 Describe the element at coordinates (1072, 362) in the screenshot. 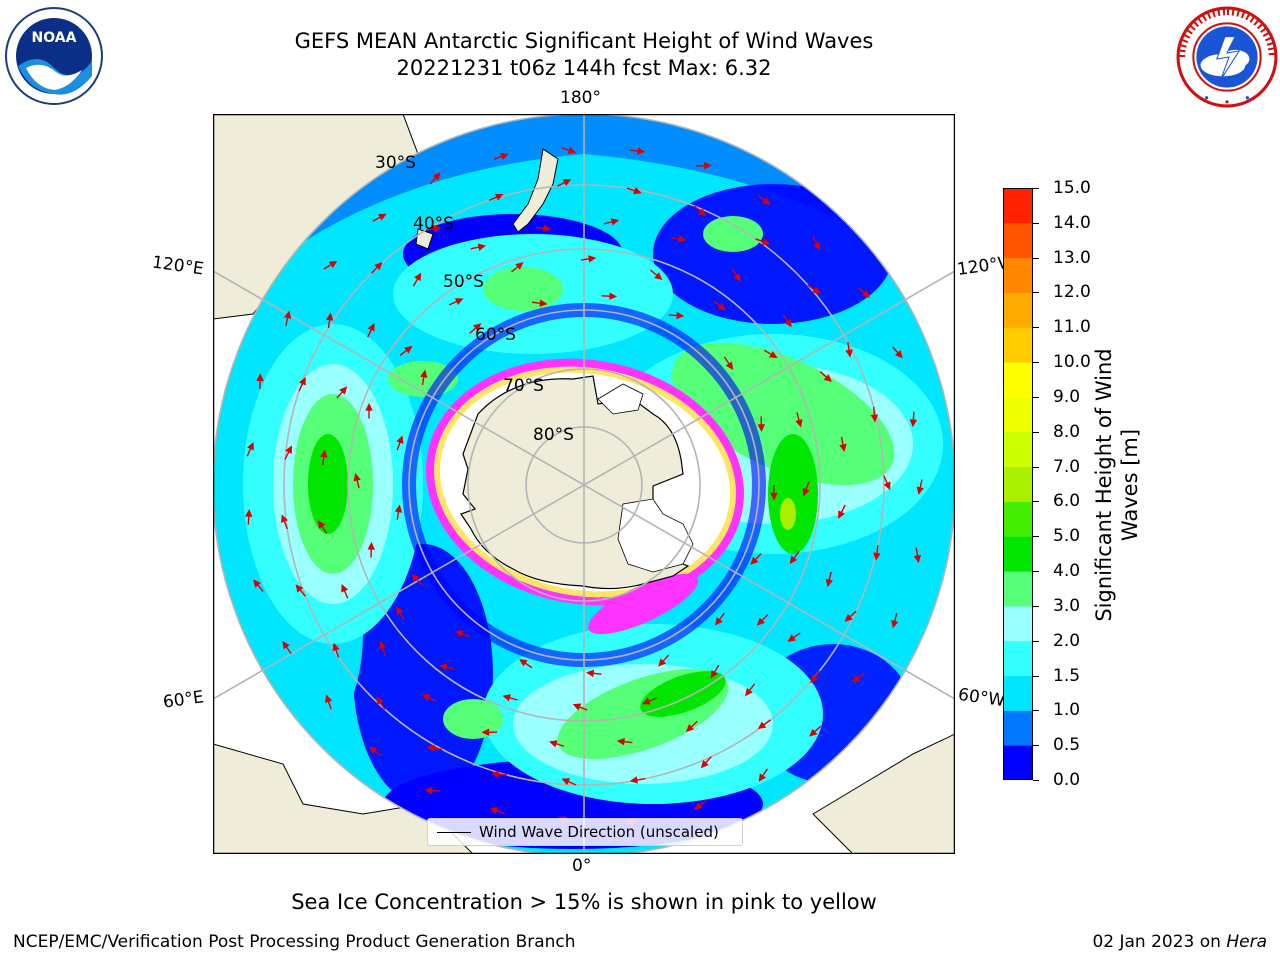

I see `colorbar-tick-label: 10.0` at that location.